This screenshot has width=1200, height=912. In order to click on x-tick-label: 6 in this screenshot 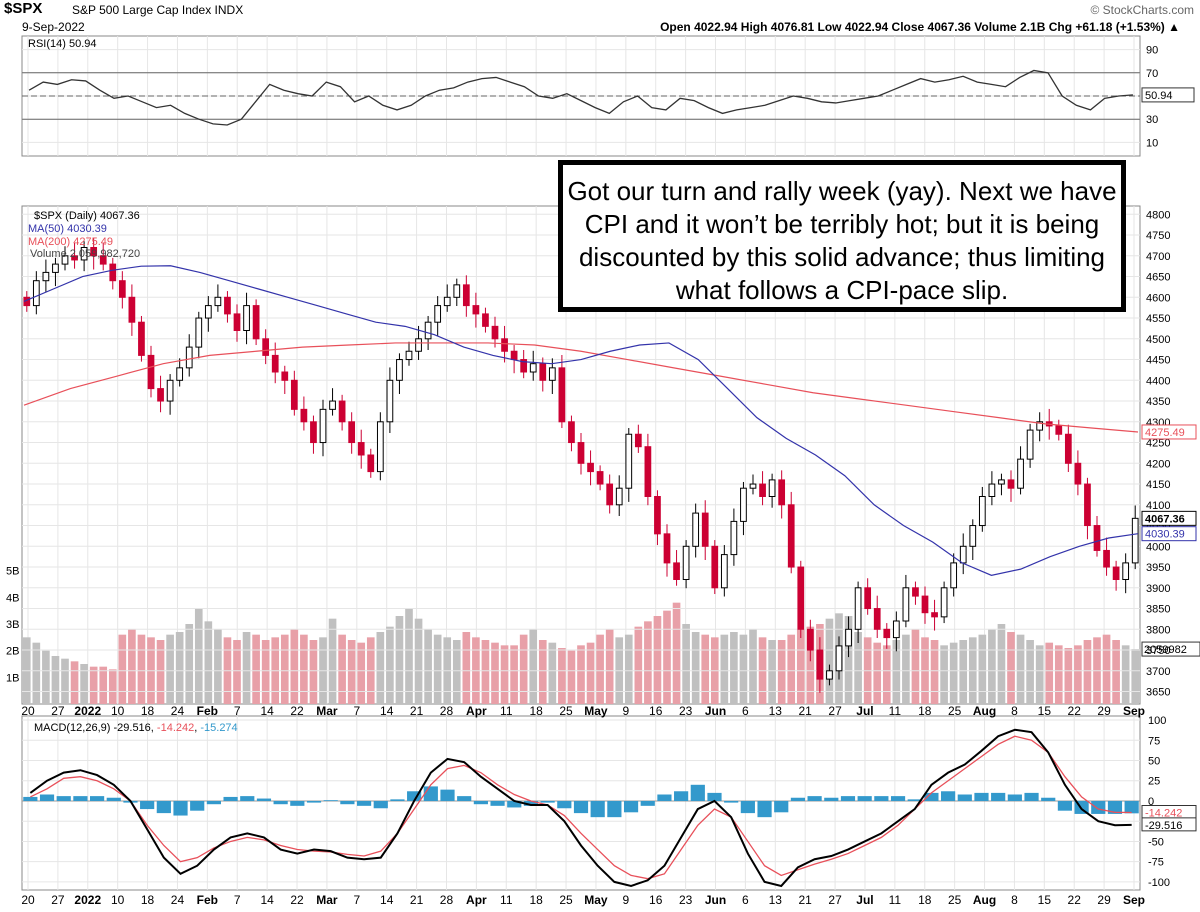, I will do `click(745, 711)`.